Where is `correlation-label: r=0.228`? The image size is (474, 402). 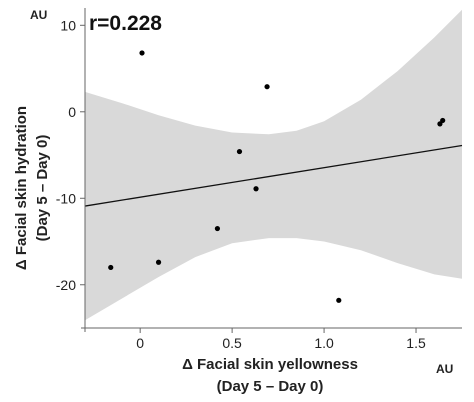 correlation-label: r=0.228 is located at coordinates (125, 23).